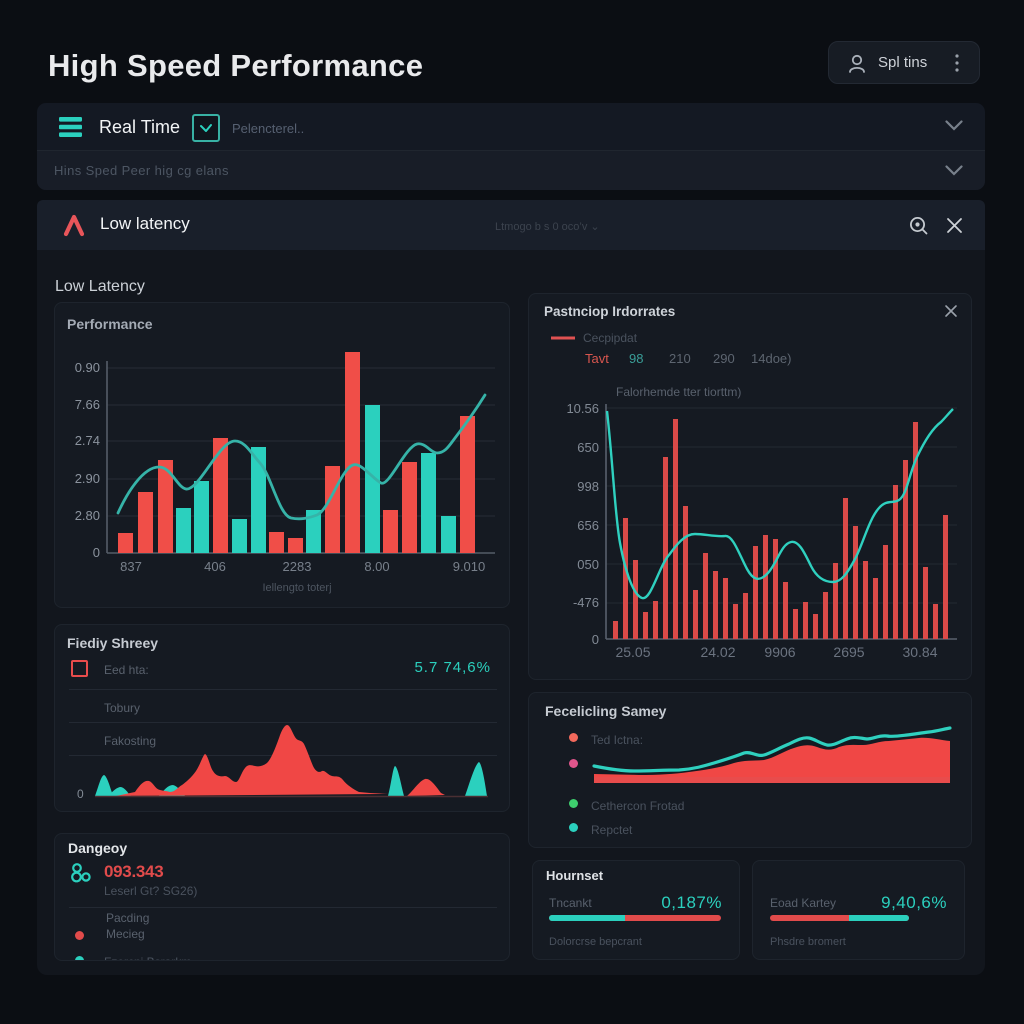  Describe the element at coordinates (87, 440) in the screenshot. I see `svg-text: 2.74` at that location.